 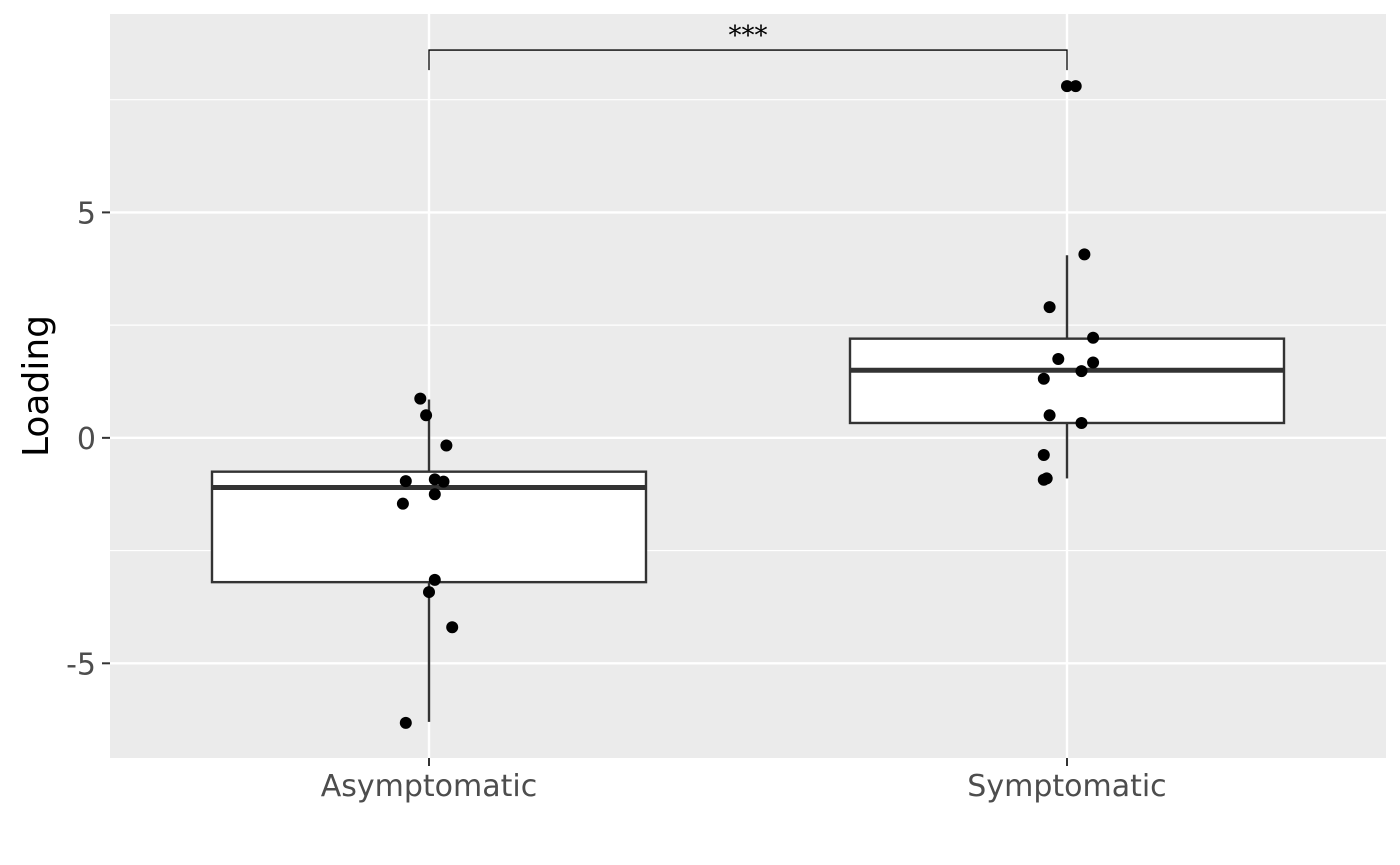 I want to click on x-axis: Asymptomatic Symptomatic, so click(x=744, y=781).